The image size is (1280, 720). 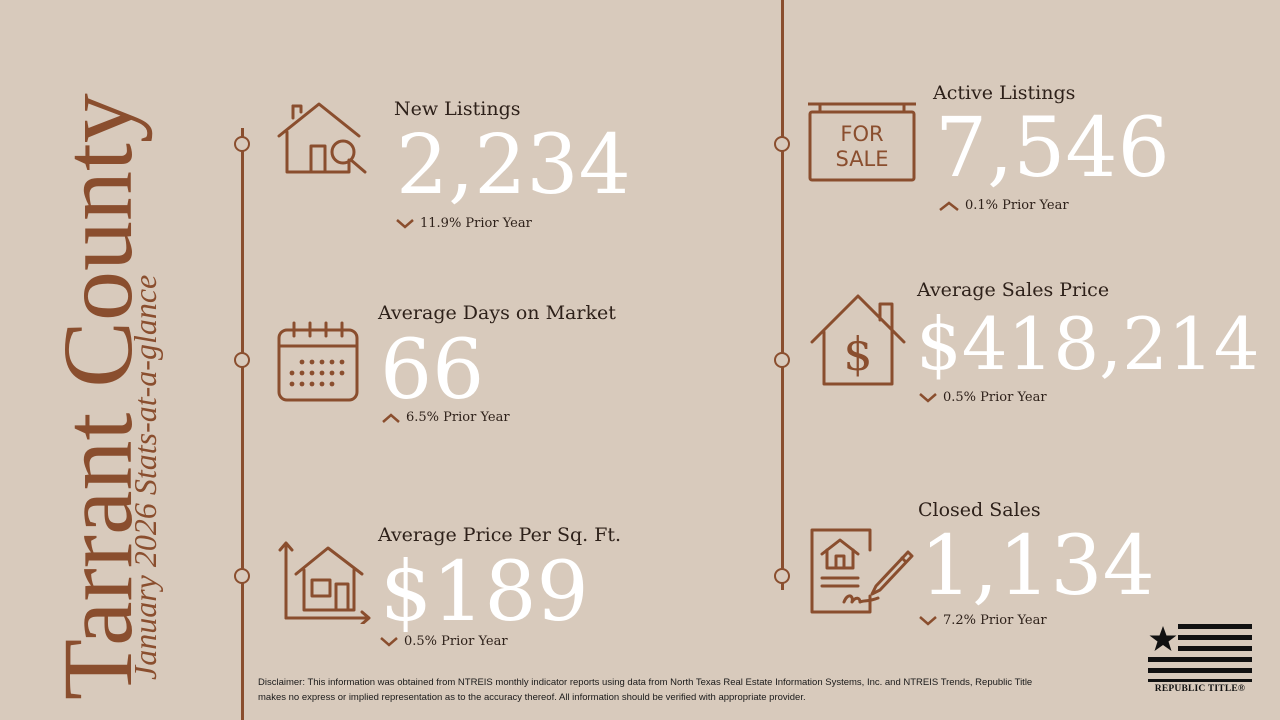 I want to click on change-text: 7.2% Prior Year, so click(x=995, y=620).